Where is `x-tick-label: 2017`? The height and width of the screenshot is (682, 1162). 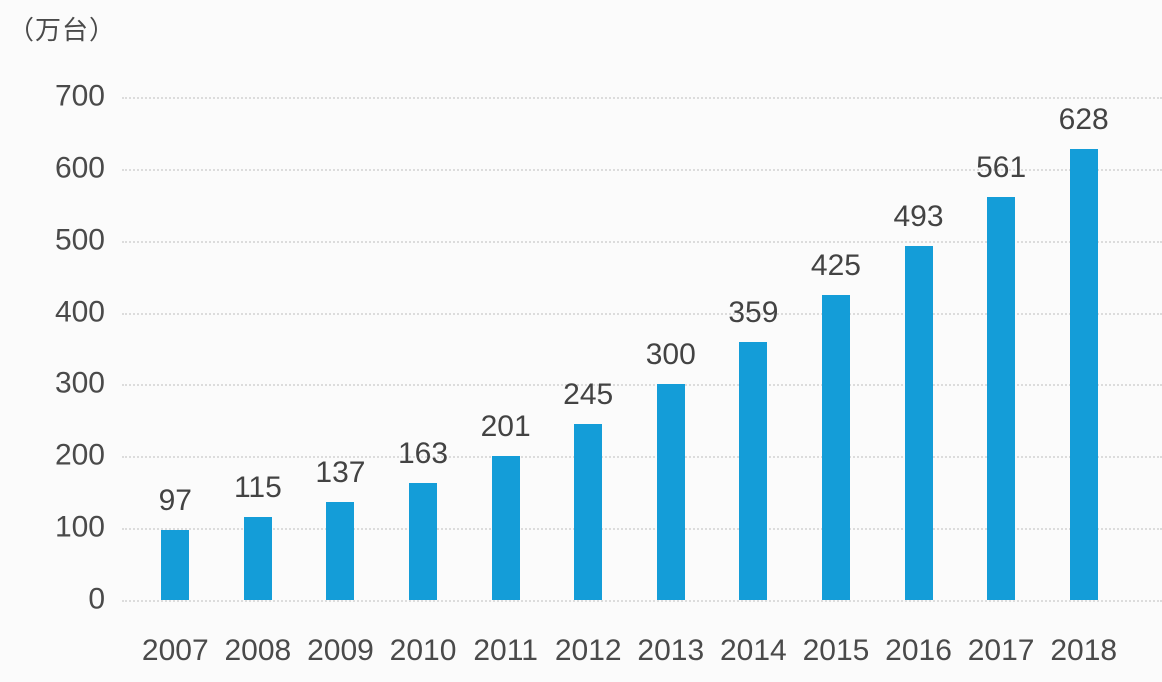
x-tick-label: 2017 is located at coordinates (1001, 650).